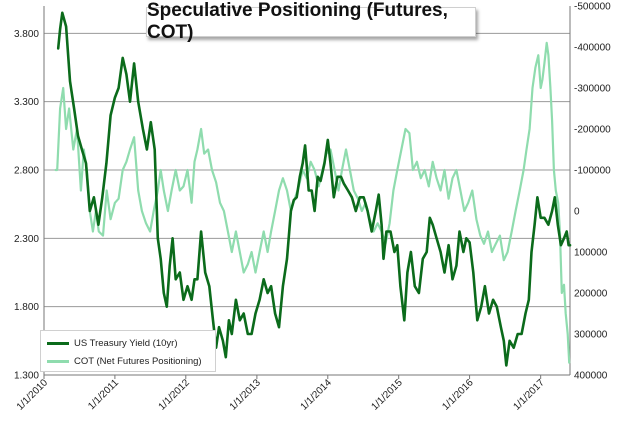  Describe the element at coordinates (387, 395) in the screenshot. I see `x-tick-label: 1/1/2015` at that location.